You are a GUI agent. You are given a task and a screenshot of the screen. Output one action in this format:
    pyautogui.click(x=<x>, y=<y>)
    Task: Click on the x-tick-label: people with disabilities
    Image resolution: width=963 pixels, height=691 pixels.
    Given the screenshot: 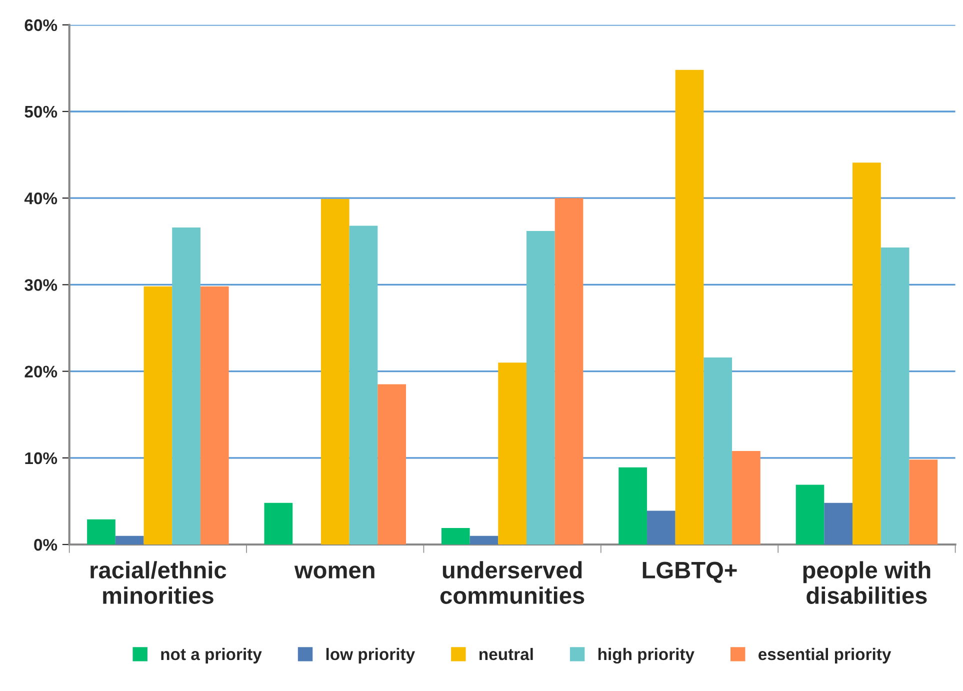 What is the action you would take?
    pyautogui.click(x=866, y=582)
    